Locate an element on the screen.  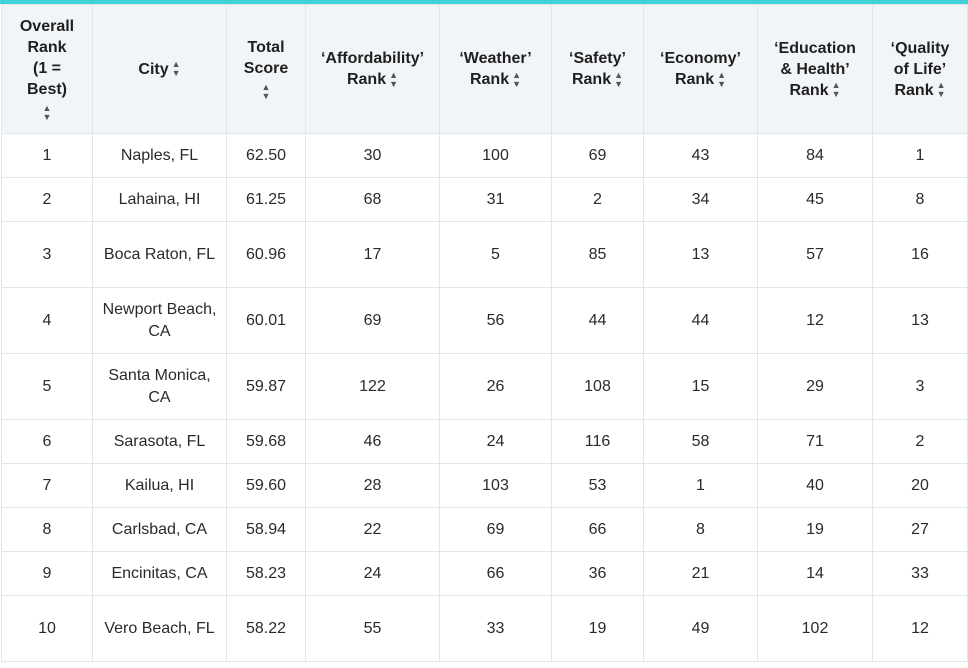
score-cell: 59.68 is located at coordinates (266, 441).